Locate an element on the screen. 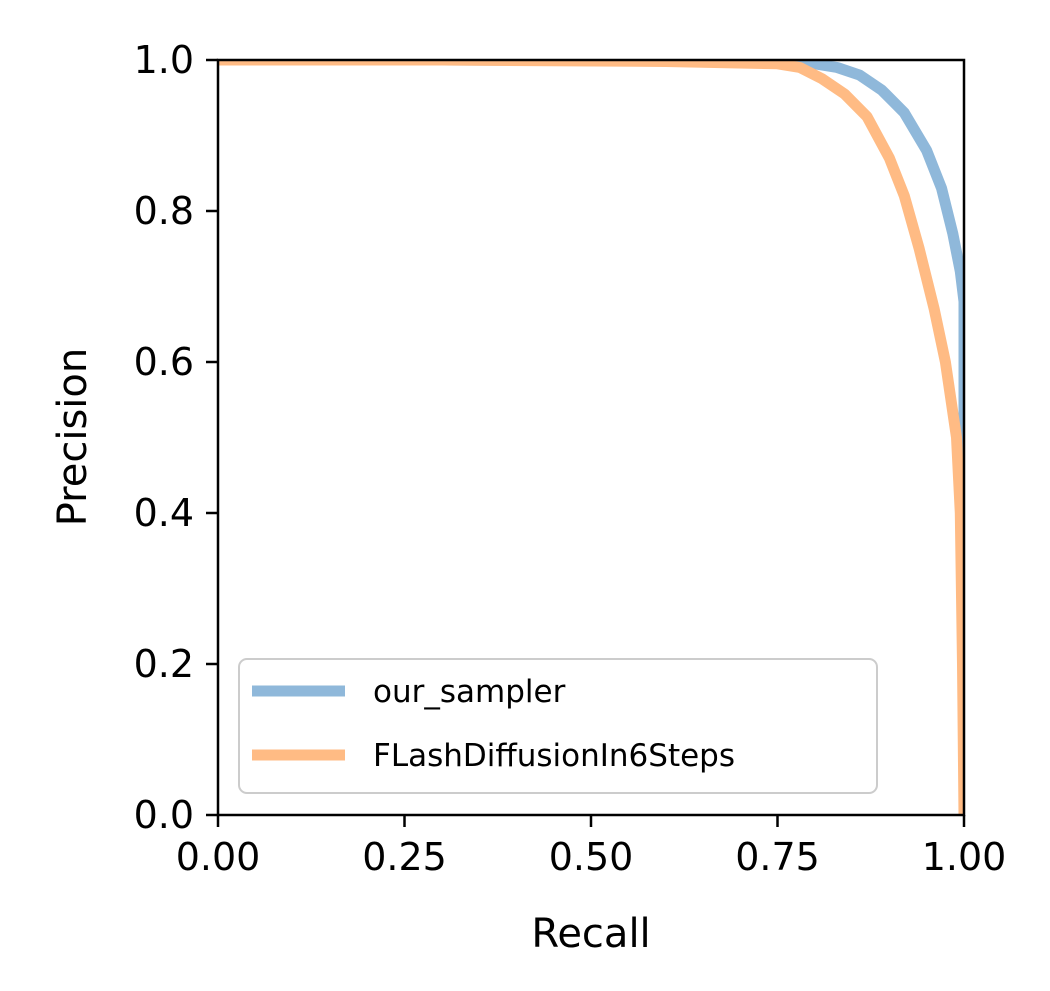  legend-box is located at coordinates (558, 726).